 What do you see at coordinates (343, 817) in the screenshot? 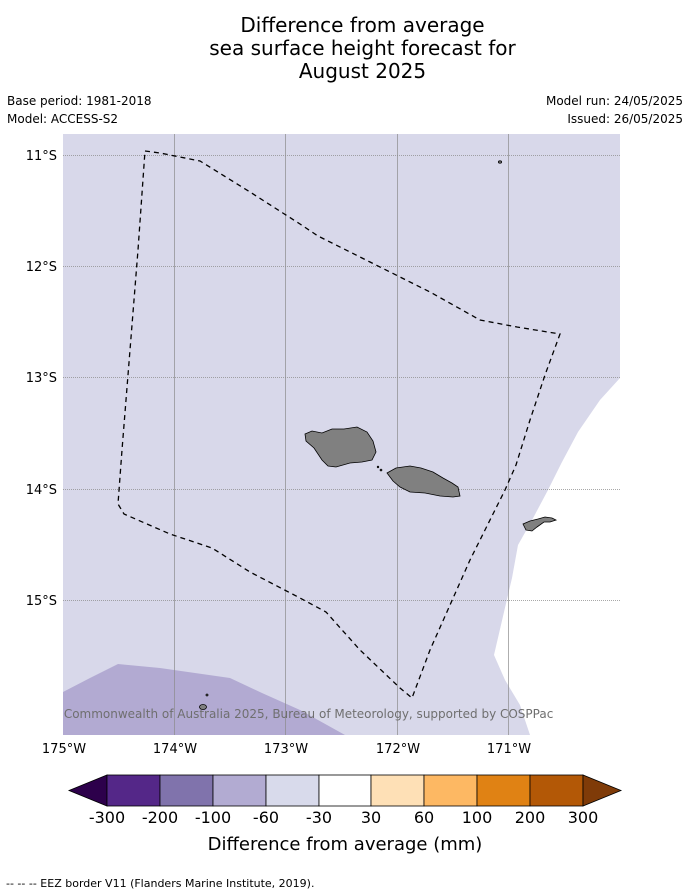
I see `colorbar-ticks: -300 -200 -100 -60 -30 30 60 100 200 300` at bounding box center [343, 817].